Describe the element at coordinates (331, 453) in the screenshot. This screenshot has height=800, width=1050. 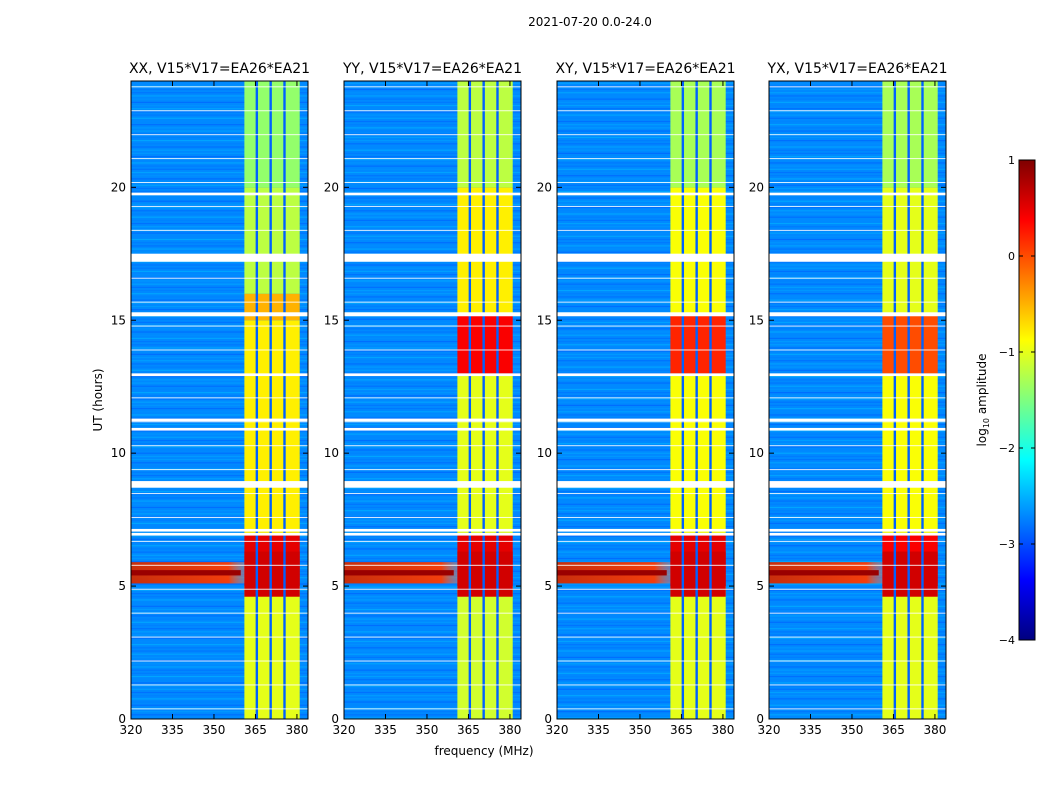
I see `y-tick-label: 10` at that location.